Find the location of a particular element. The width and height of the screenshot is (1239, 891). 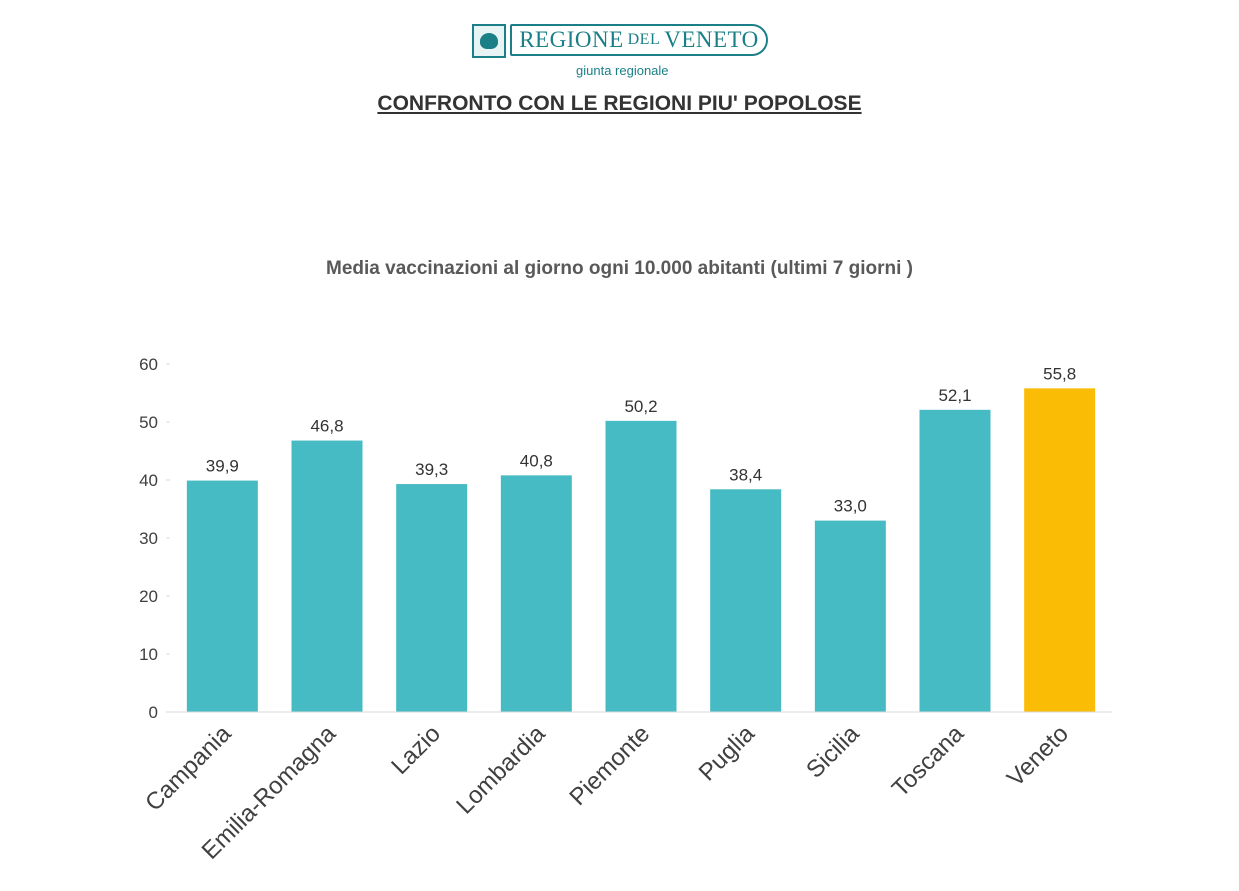

x-tick-label: Campania is located at coordinates (188, 768).